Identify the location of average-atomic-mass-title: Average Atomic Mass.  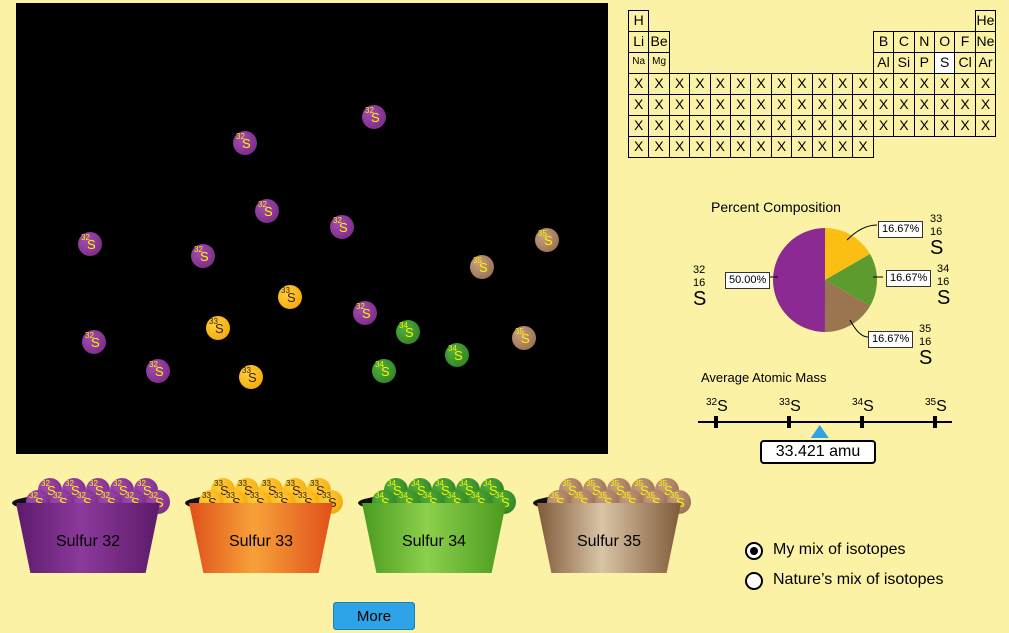
(764, 377).